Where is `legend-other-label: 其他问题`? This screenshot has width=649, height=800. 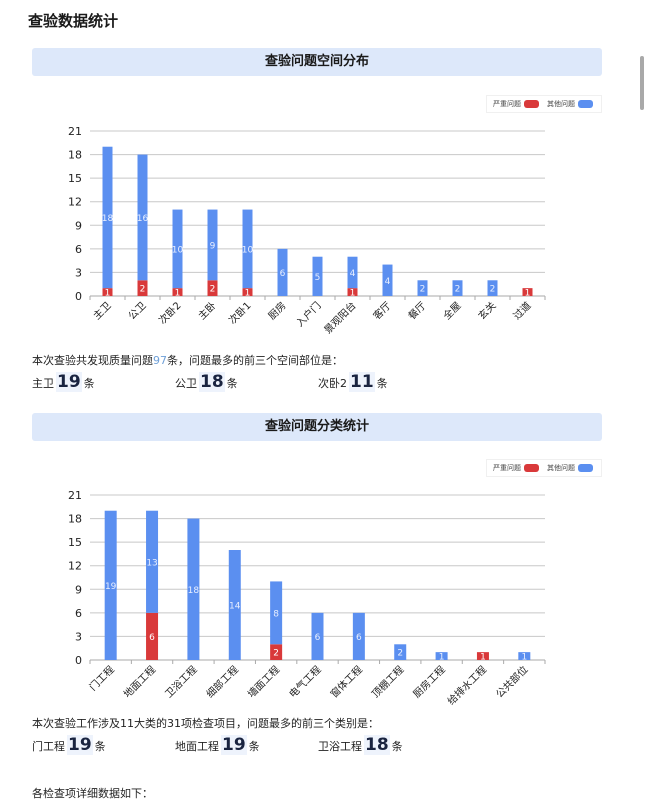 legend-other-label: 其他问题 is located at coordinates (561, 468).